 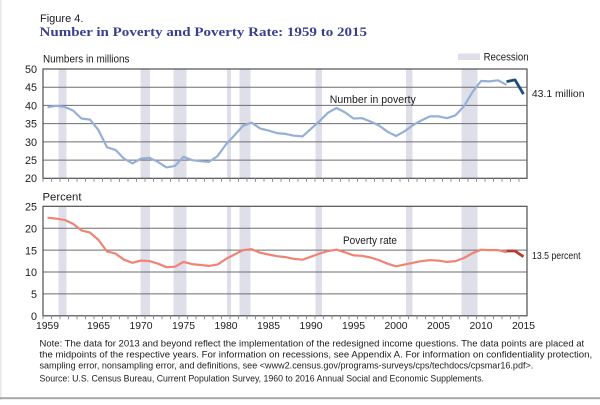 What do you see at coordinates (31, 125) in the screenshot?
I see `svg-text: 35` at bounding box center [31, 125].